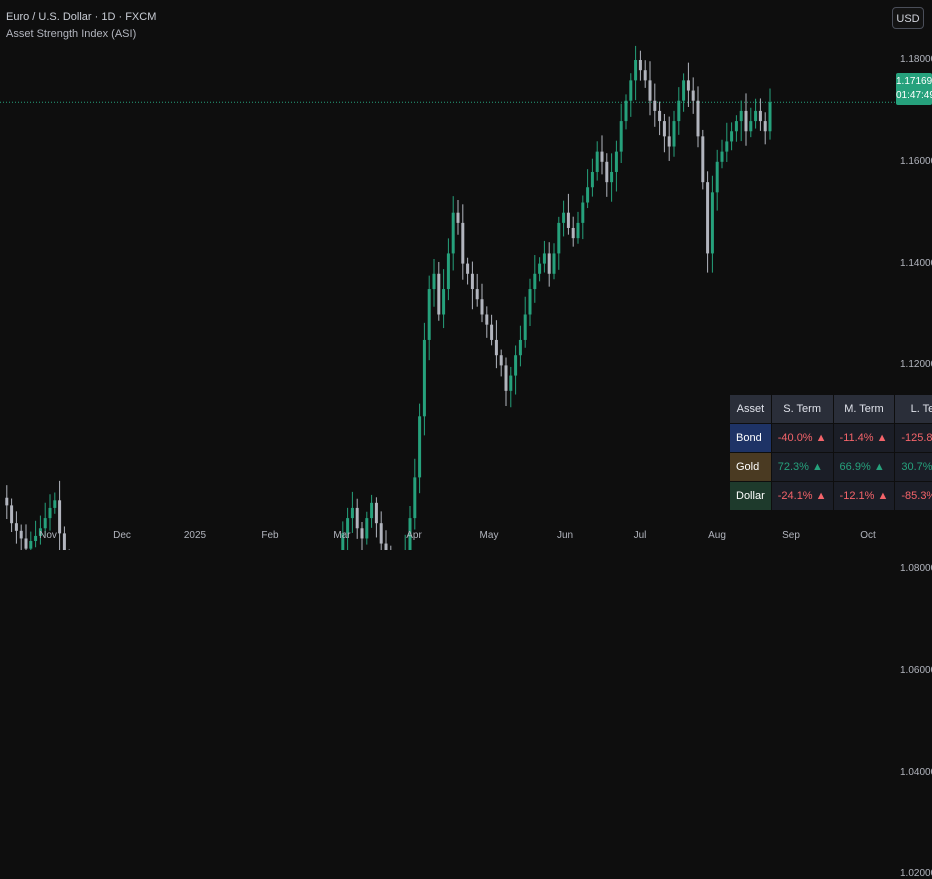  I want to click on time-tick: Sep, so click(791, 535).